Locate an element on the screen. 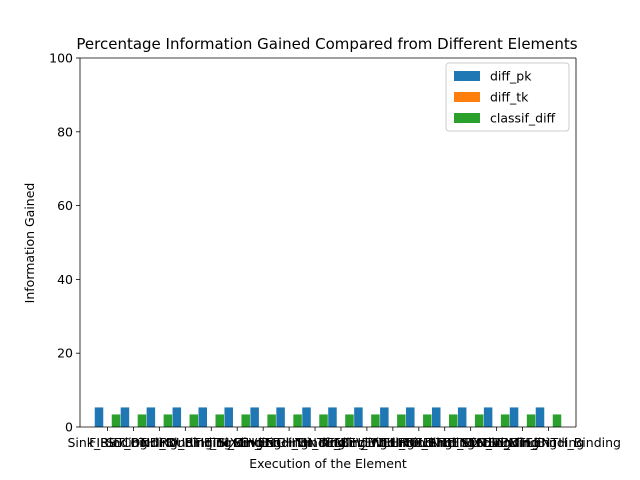  x-tick-label-5: FIFTH_Binding is located at coordinates (237, 442).